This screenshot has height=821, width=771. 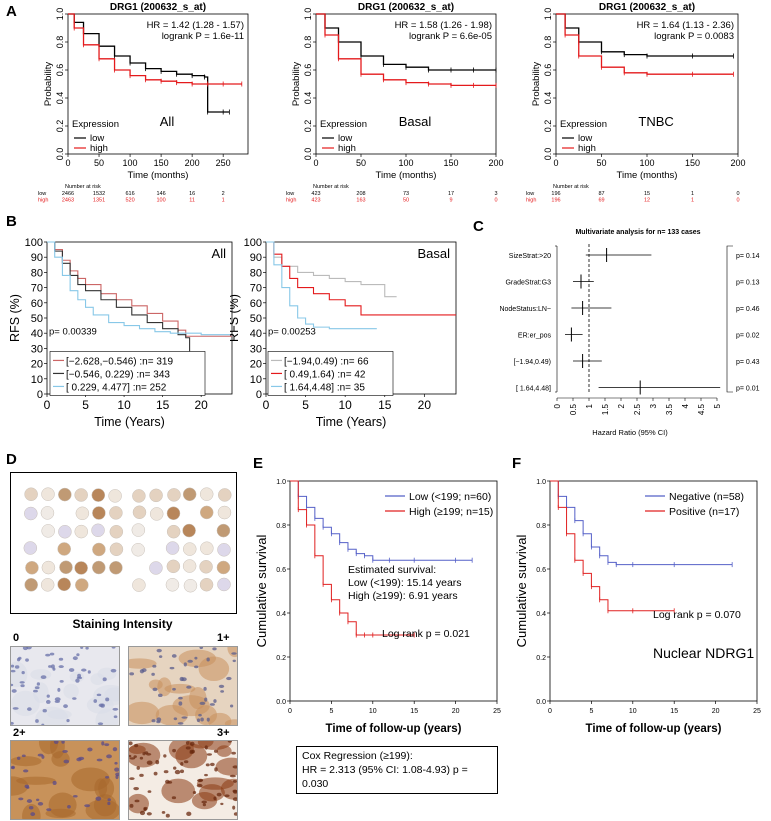 What do you see at coordinates (654, 729) in the screenshot?
I see `x-axis-label: Time of follow-up (years)` at bounding box center [654, 729].